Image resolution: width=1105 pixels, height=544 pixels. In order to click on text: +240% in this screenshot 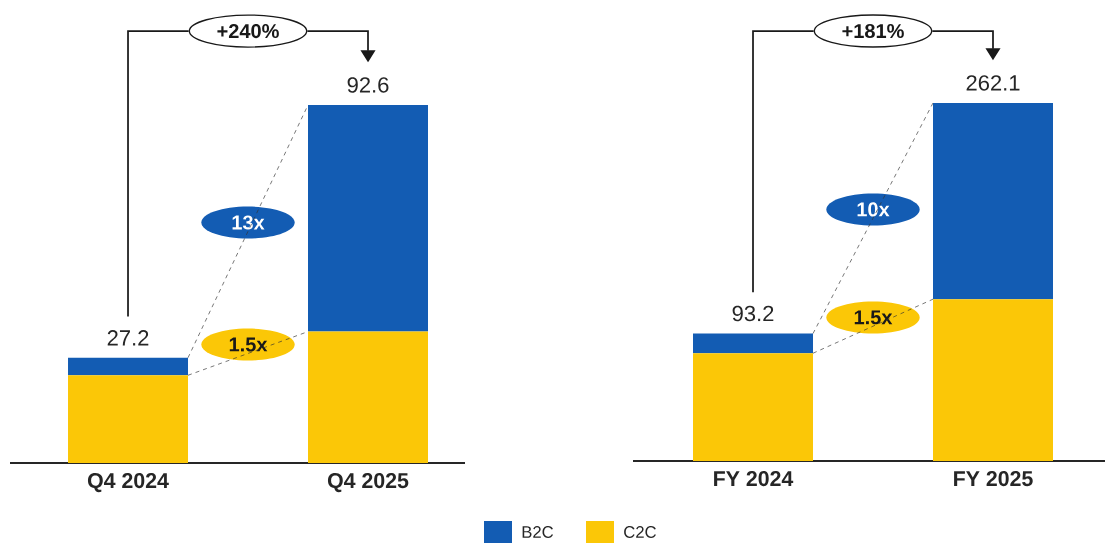, I will do `click(248, 31)`.